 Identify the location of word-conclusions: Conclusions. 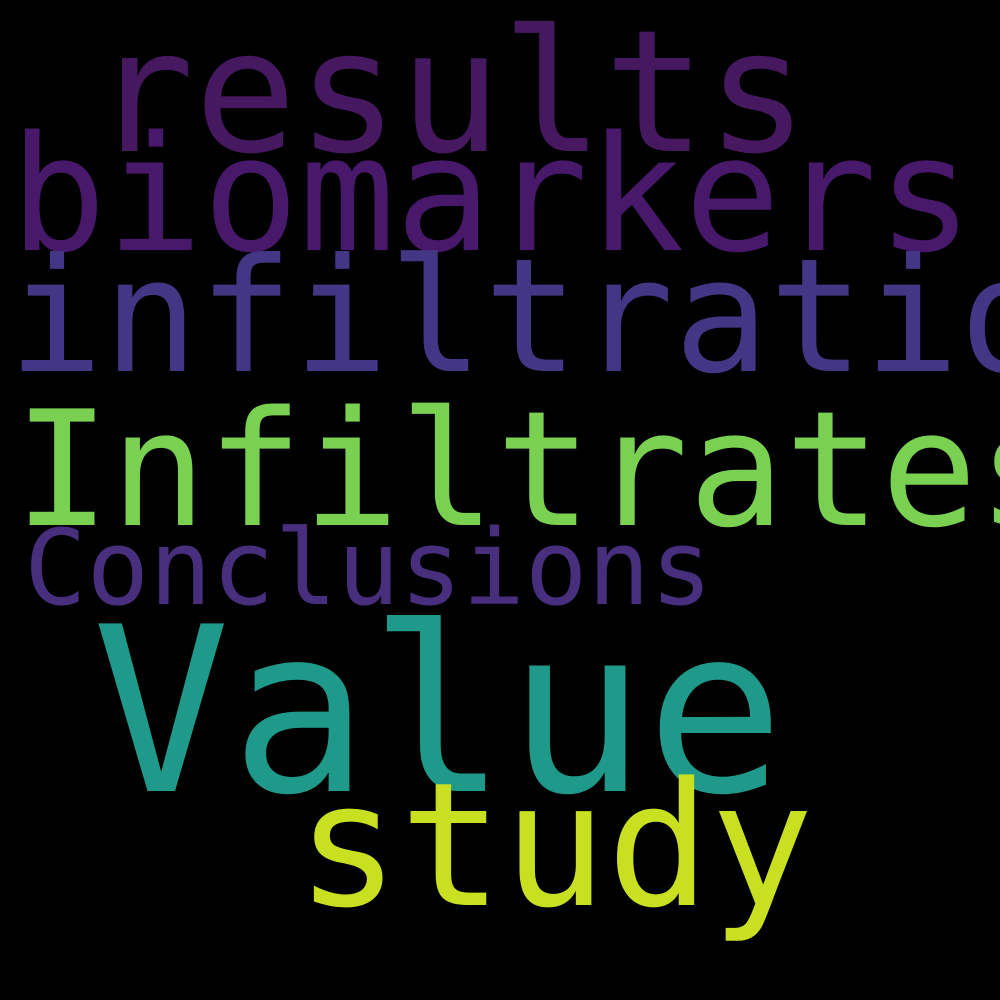
(368, 568).